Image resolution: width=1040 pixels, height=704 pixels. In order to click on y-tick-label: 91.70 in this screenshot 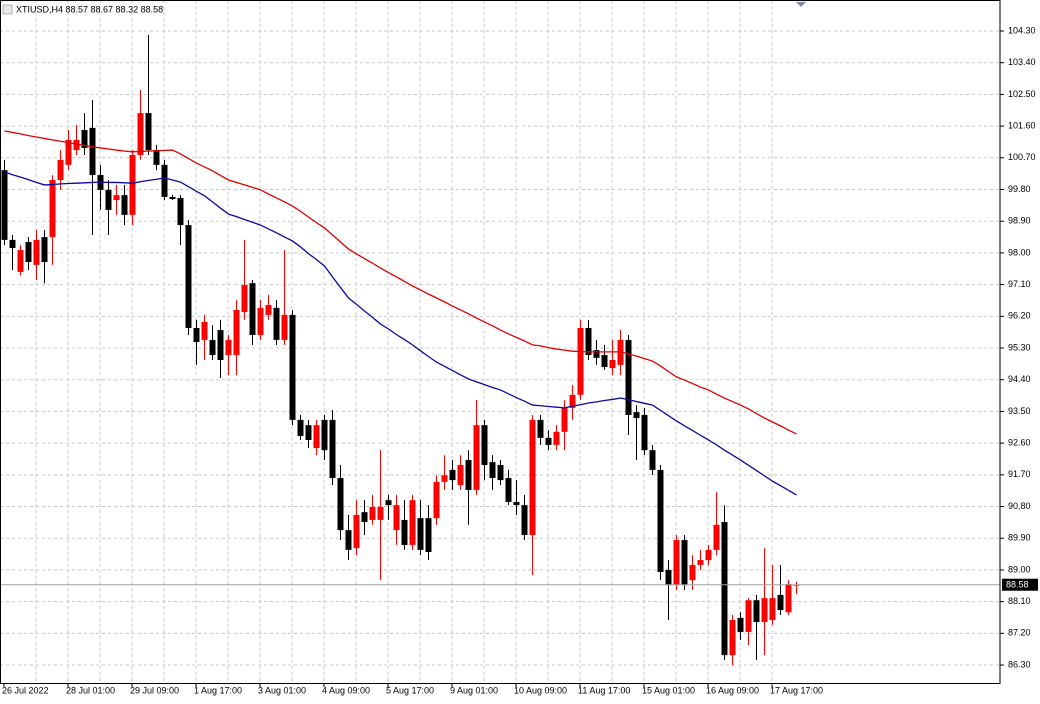, I will do `click(1019, 474)`.